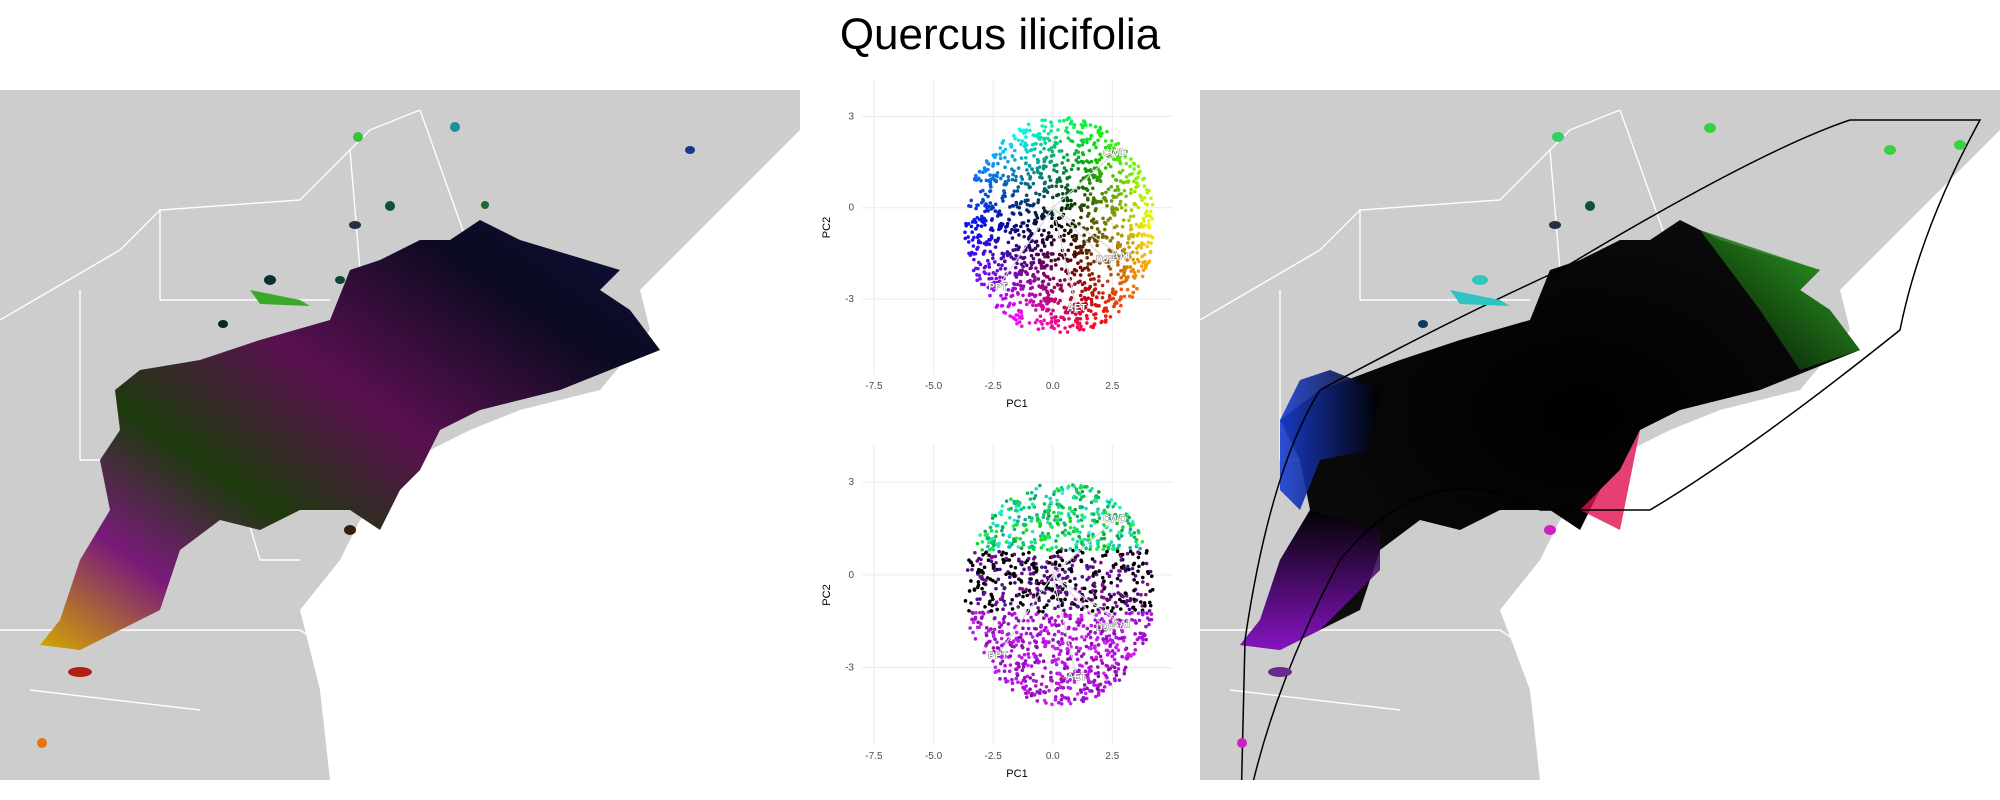  Describe the element at coordinates (1053, 756) in the screenshot. I see `x-tick-label: 0.0` at that location.